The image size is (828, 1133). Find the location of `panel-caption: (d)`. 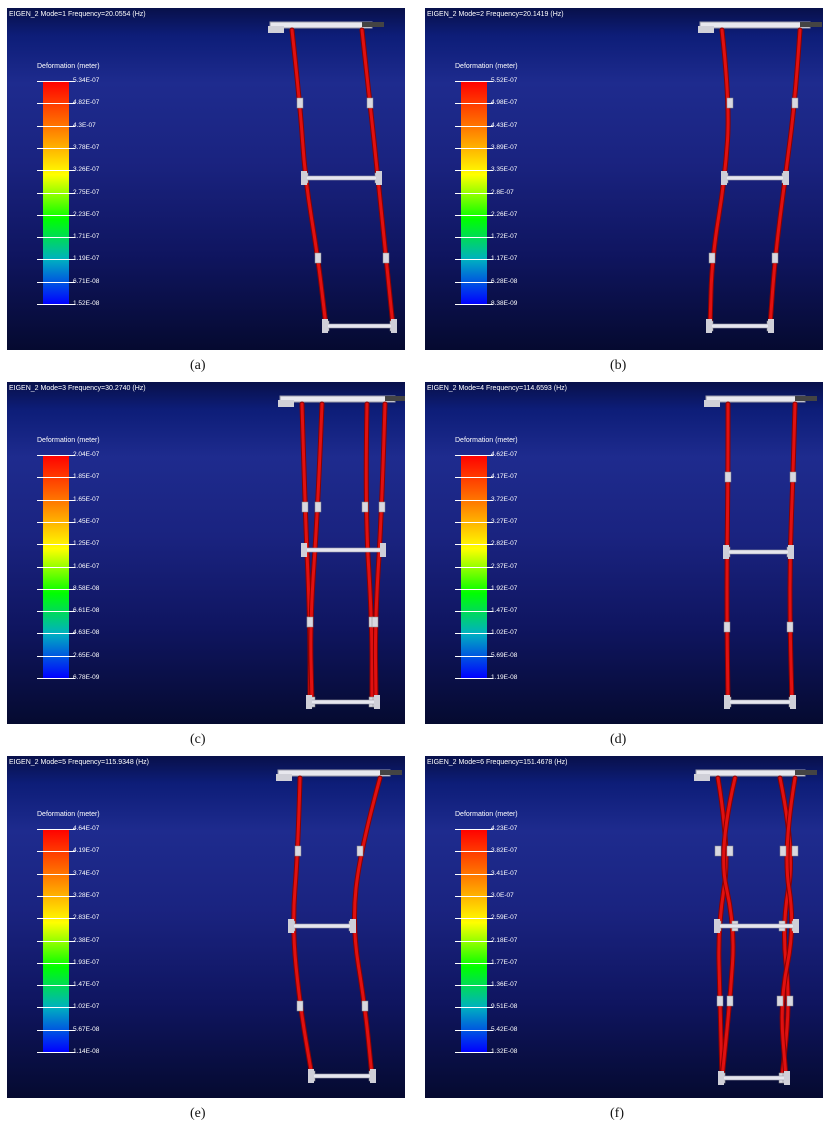

panel-caption: (d) is located at coordinates (618, 739).